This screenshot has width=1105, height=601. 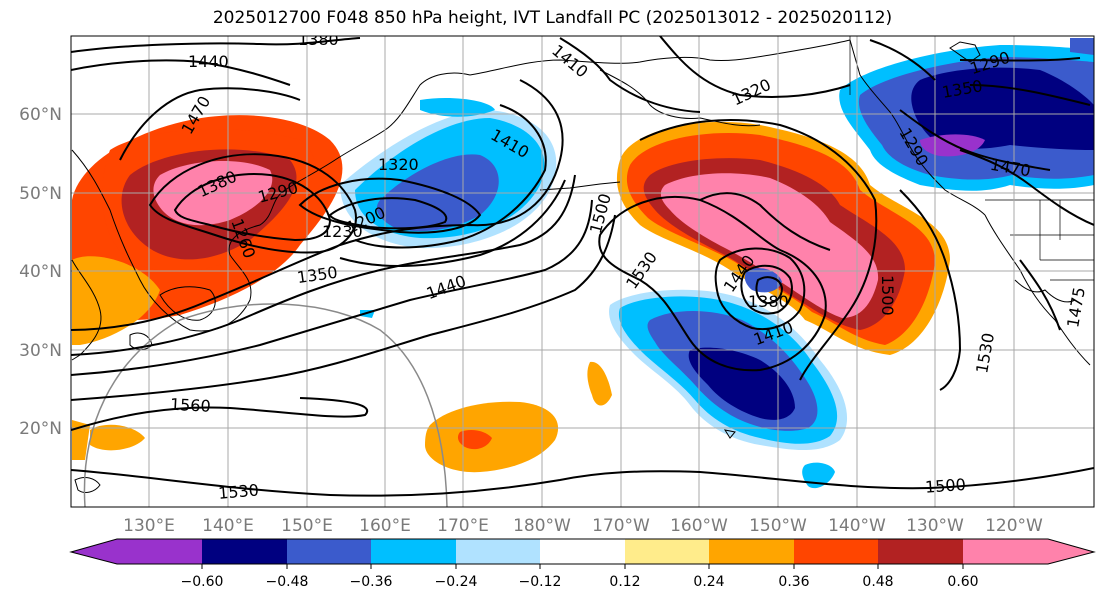 What do you see at coordinates (540, 582) in the screenshot?
I see `colorbar-tick-label: −0.12` at bounding box center [540, 582].